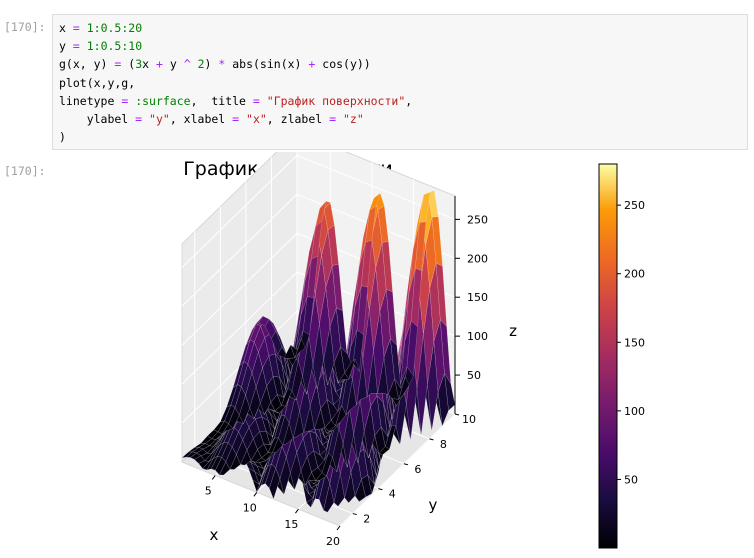 The image size is (754, 558). I want to click on x-tick-label: 15, so click(291, 524).